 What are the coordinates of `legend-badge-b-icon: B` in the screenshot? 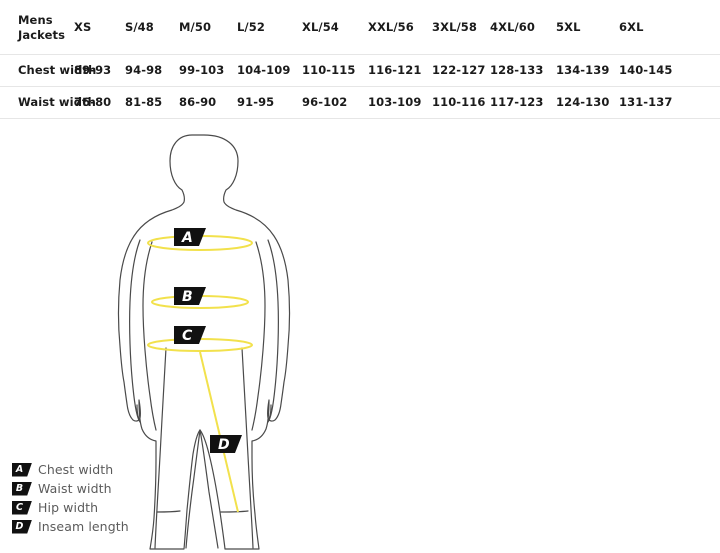 It's located at (22, 488).